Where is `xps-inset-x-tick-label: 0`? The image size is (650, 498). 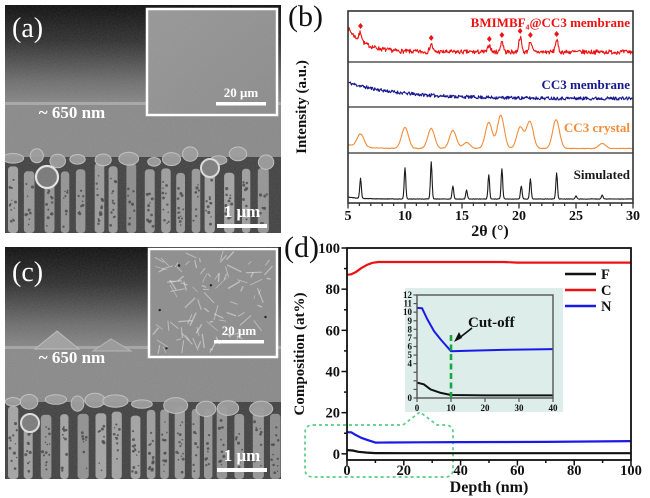
xps-inset-x-tick-label: 0 is located at coordinates (417, 408).